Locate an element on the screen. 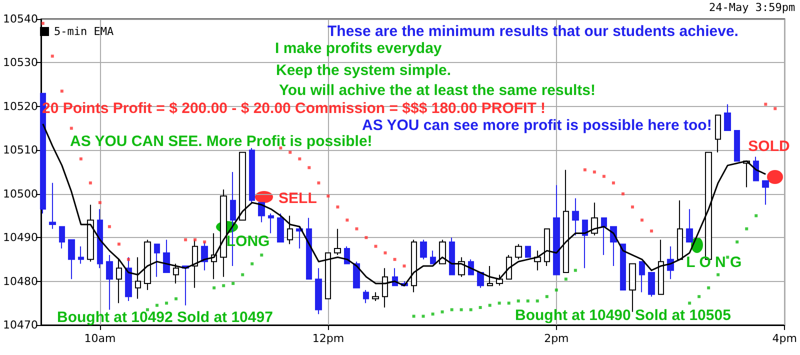 The width and height of the screenshot is (800, 355). y-tick-label: 10530 is located at coordinates (20, 63).